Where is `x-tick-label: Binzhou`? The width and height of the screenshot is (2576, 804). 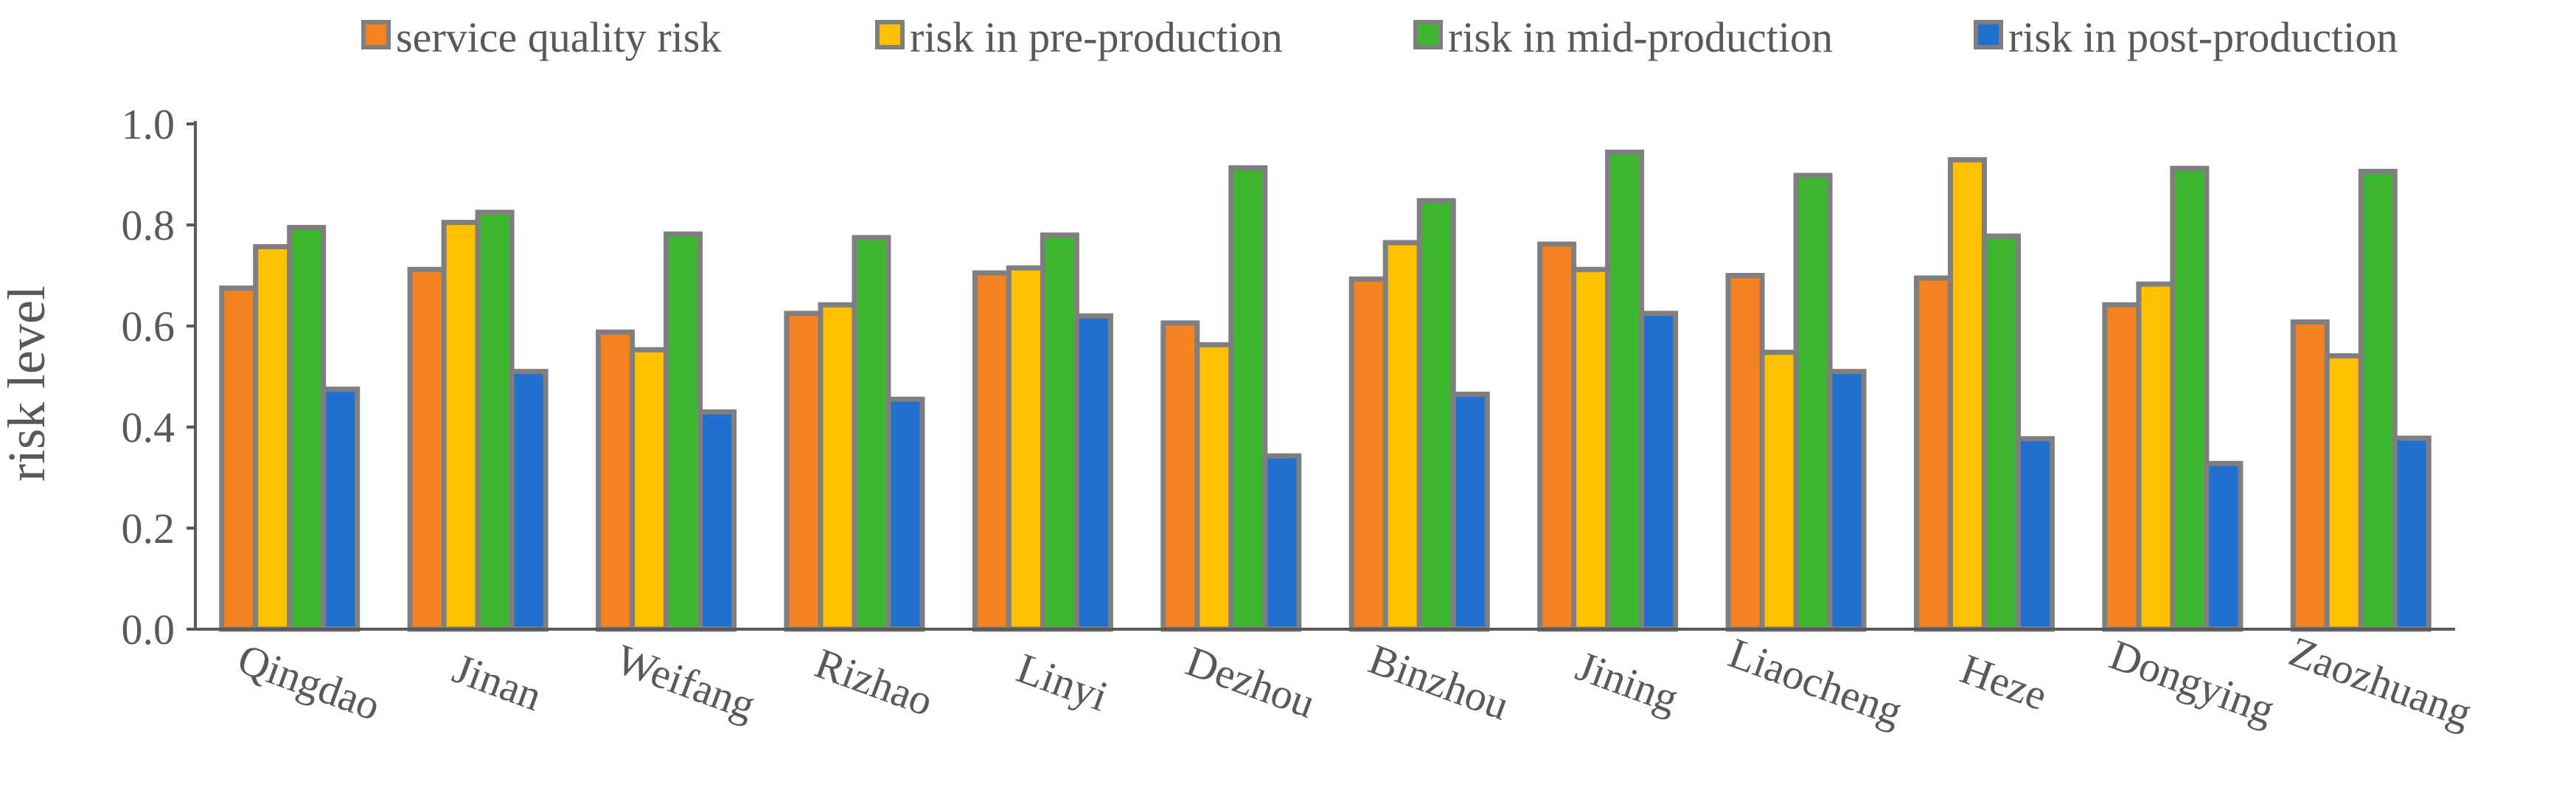 x-tick-label: Binzhou is located at coordinates (1439, 683).